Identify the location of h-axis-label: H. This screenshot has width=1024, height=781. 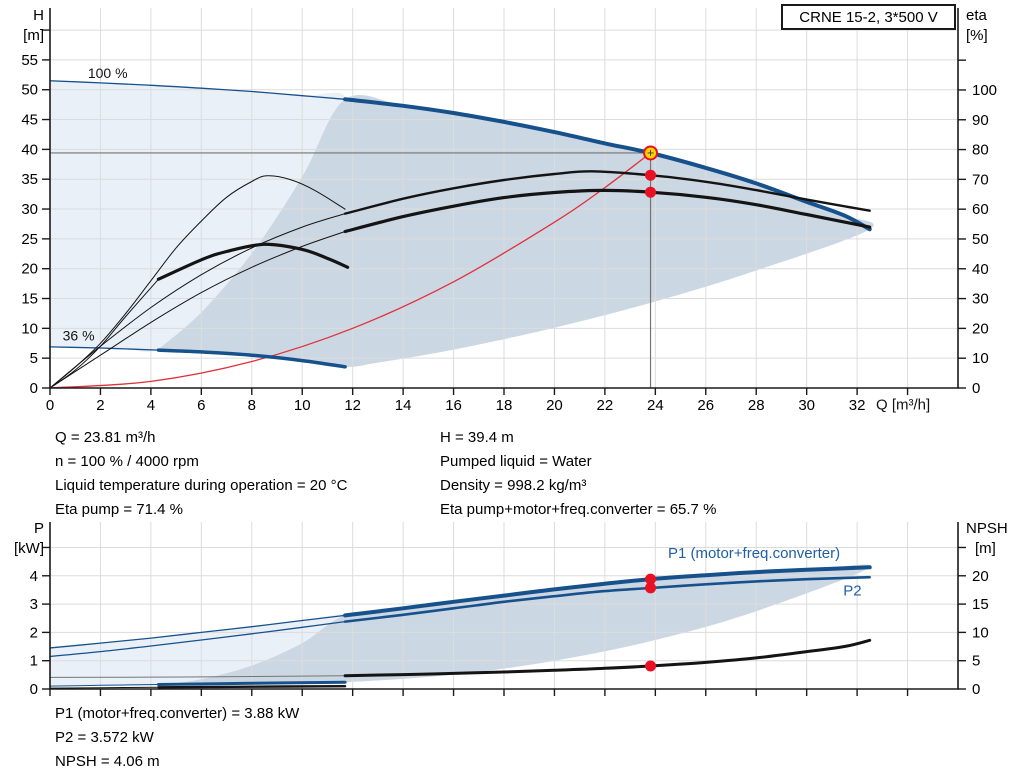
(38, 15).